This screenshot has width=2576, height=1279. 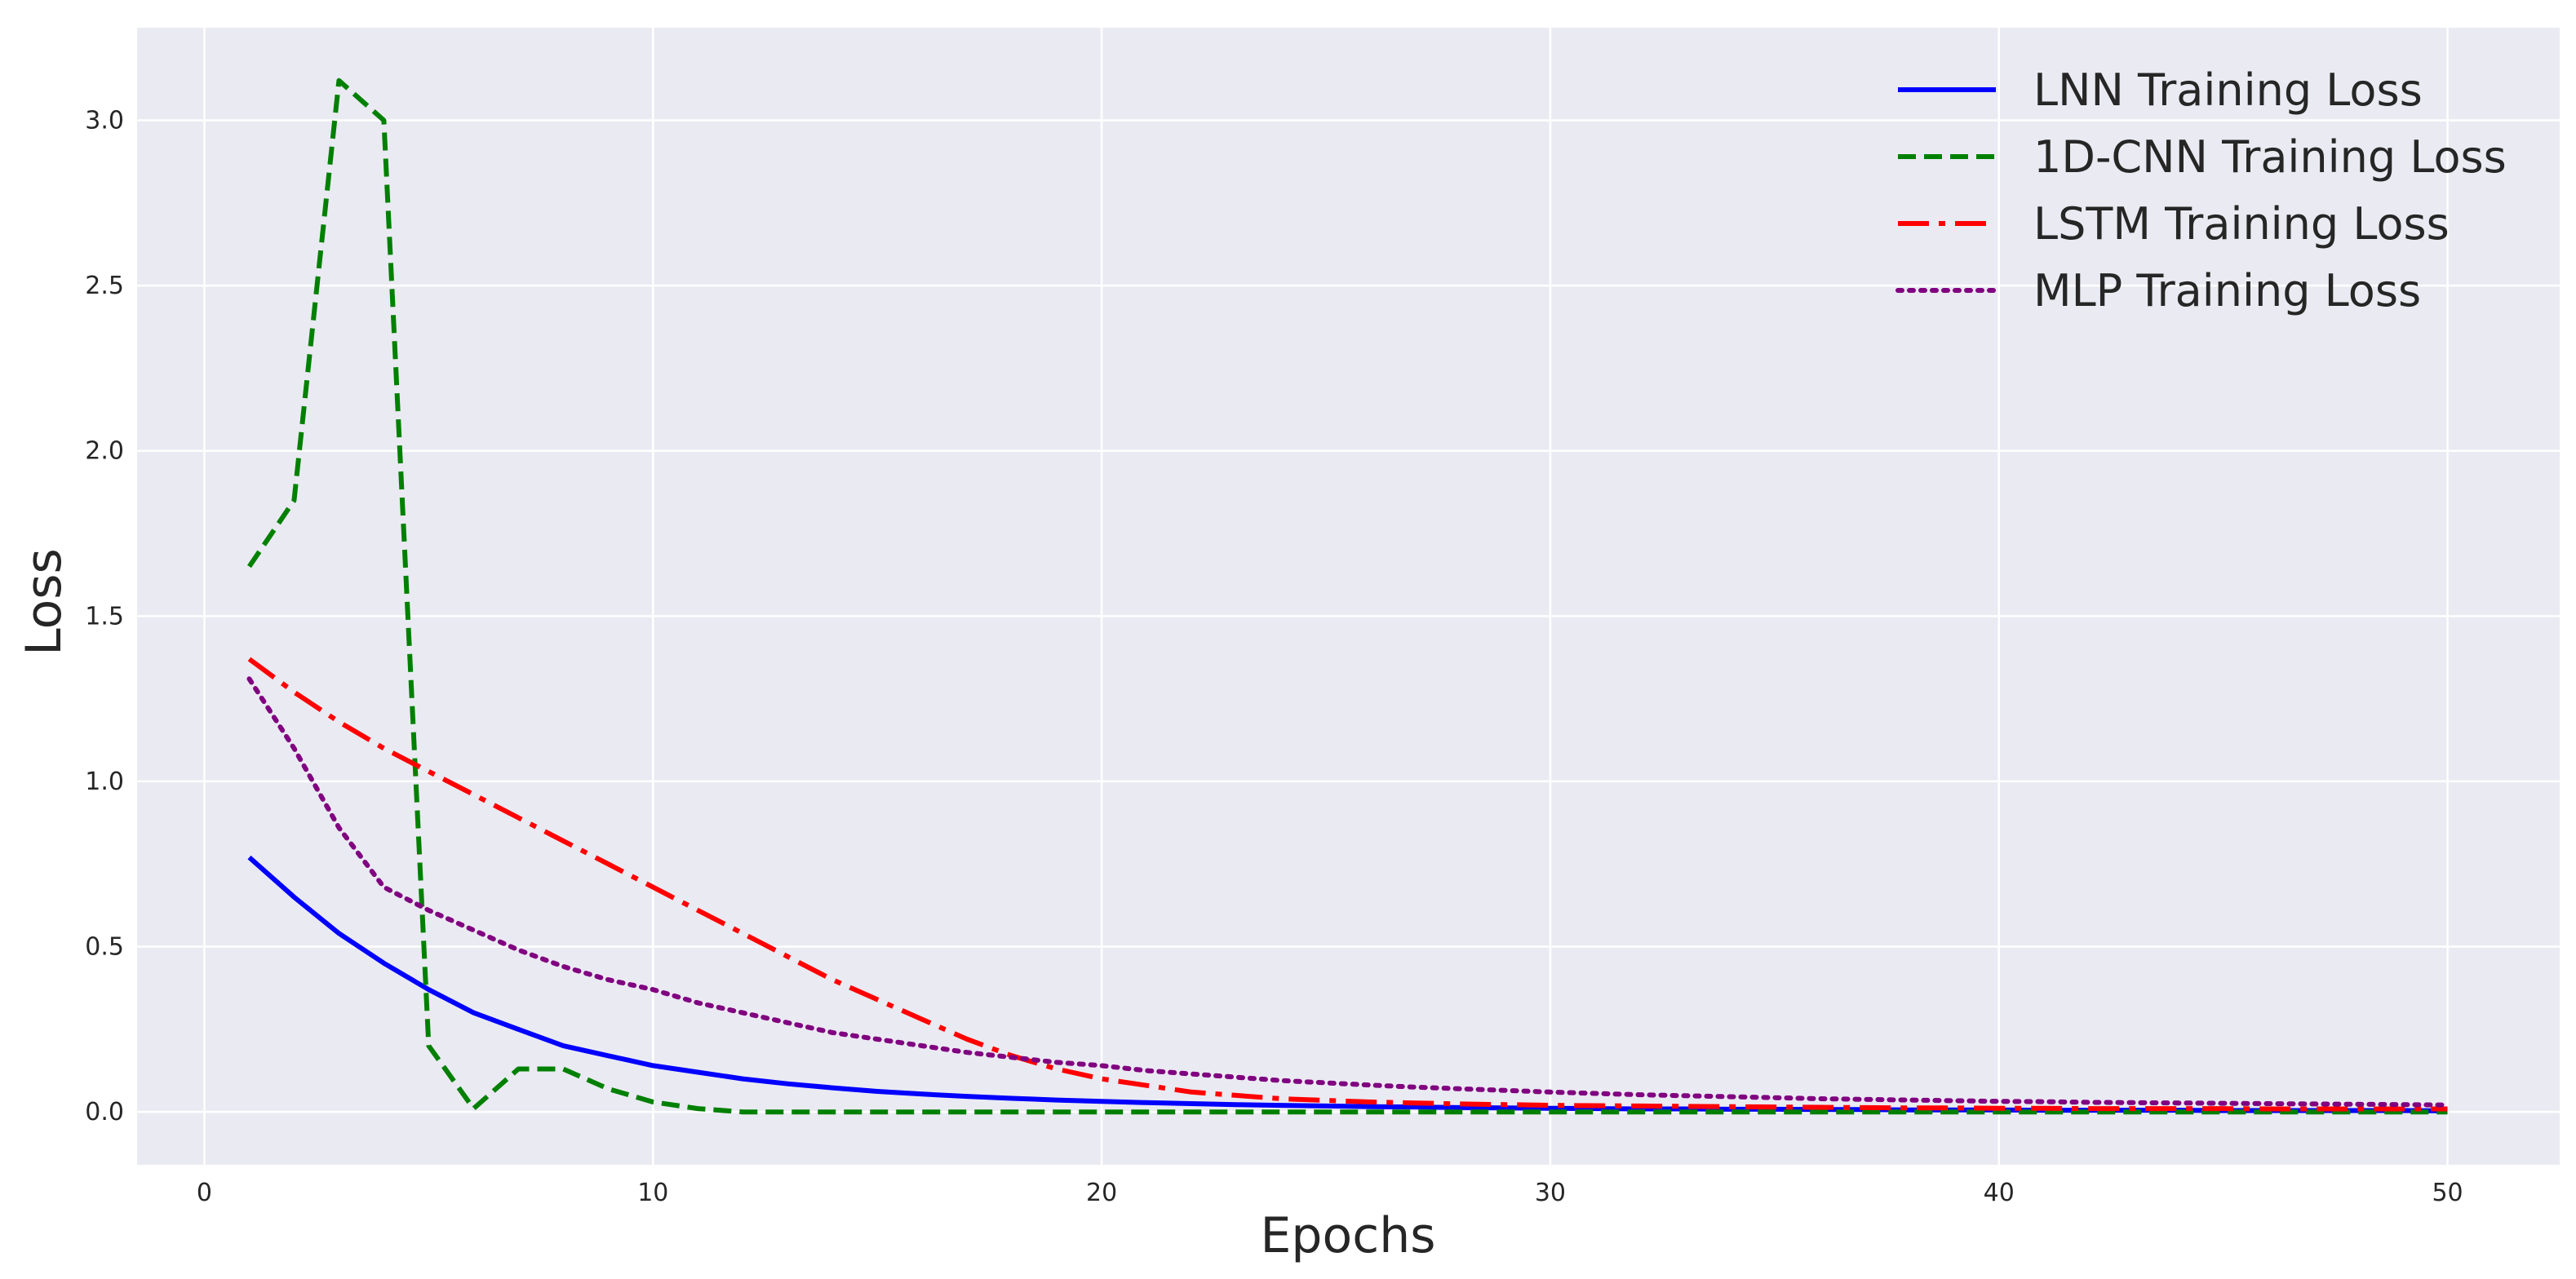 What do you see at coordinates (104, 121) in the screenshot?
I see `y-tick-label: 3.0` at bounding box center [104, 121].